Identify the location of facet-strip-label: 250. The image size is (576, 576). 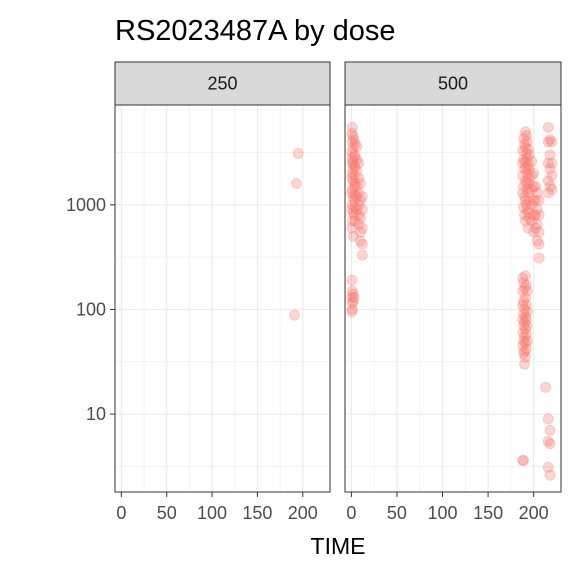
(222, 84).